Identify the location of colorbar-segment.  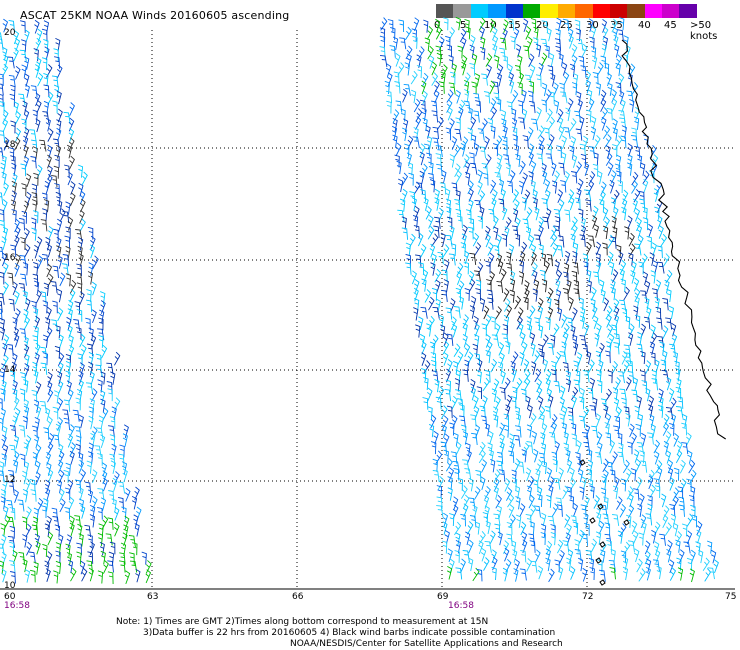
(636, 11).